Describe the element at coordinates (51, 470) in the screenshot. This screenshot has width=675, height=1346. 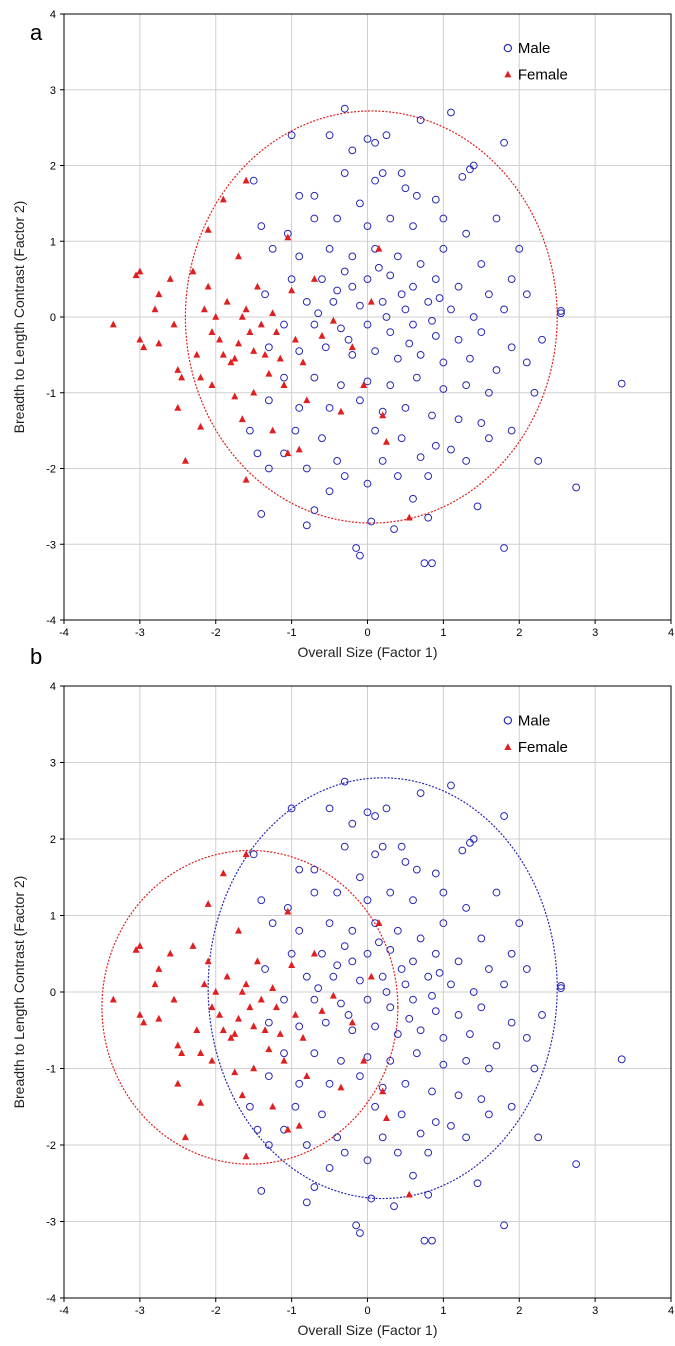
I see `y-tick-label: -2` at that location.